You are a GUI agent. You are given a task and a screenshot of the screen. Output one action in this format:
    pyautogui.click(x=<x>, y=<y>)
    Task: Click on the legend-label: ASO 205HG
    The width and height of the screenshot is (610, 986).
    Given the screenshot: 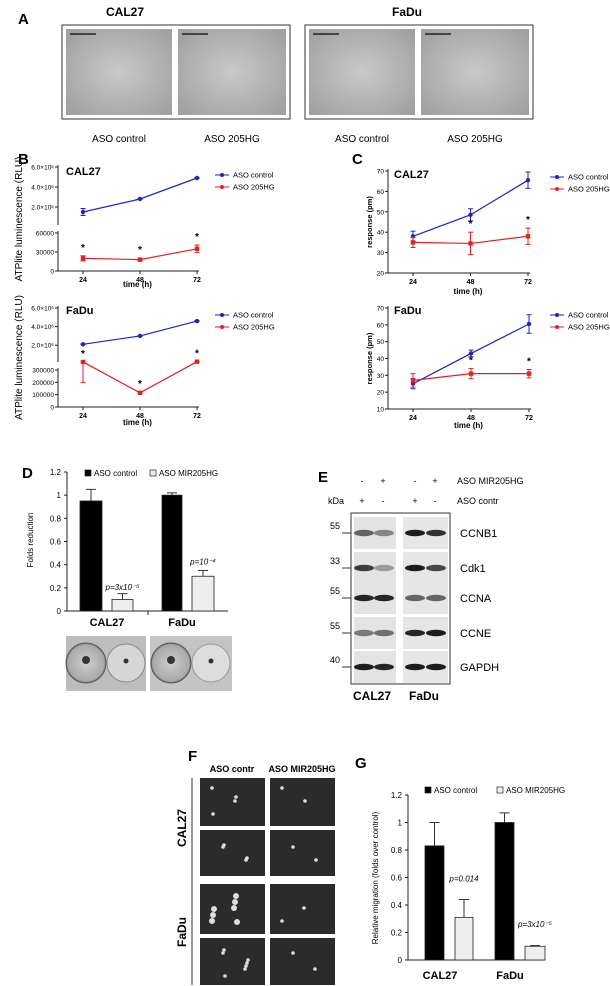 What is the action you would take?
    pyautogui.click(x=589, y=189)
    